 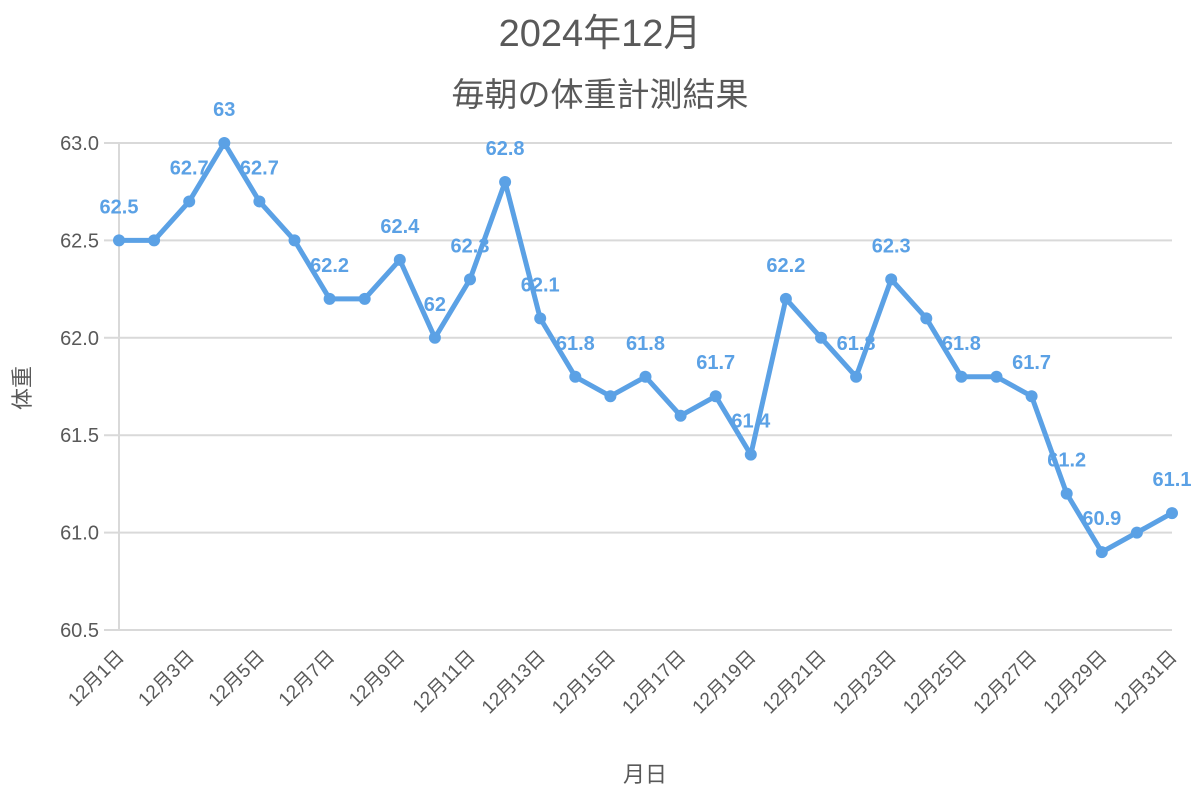 I want to click on x-tick-label: 12月17日, so click(x=655, y=683).